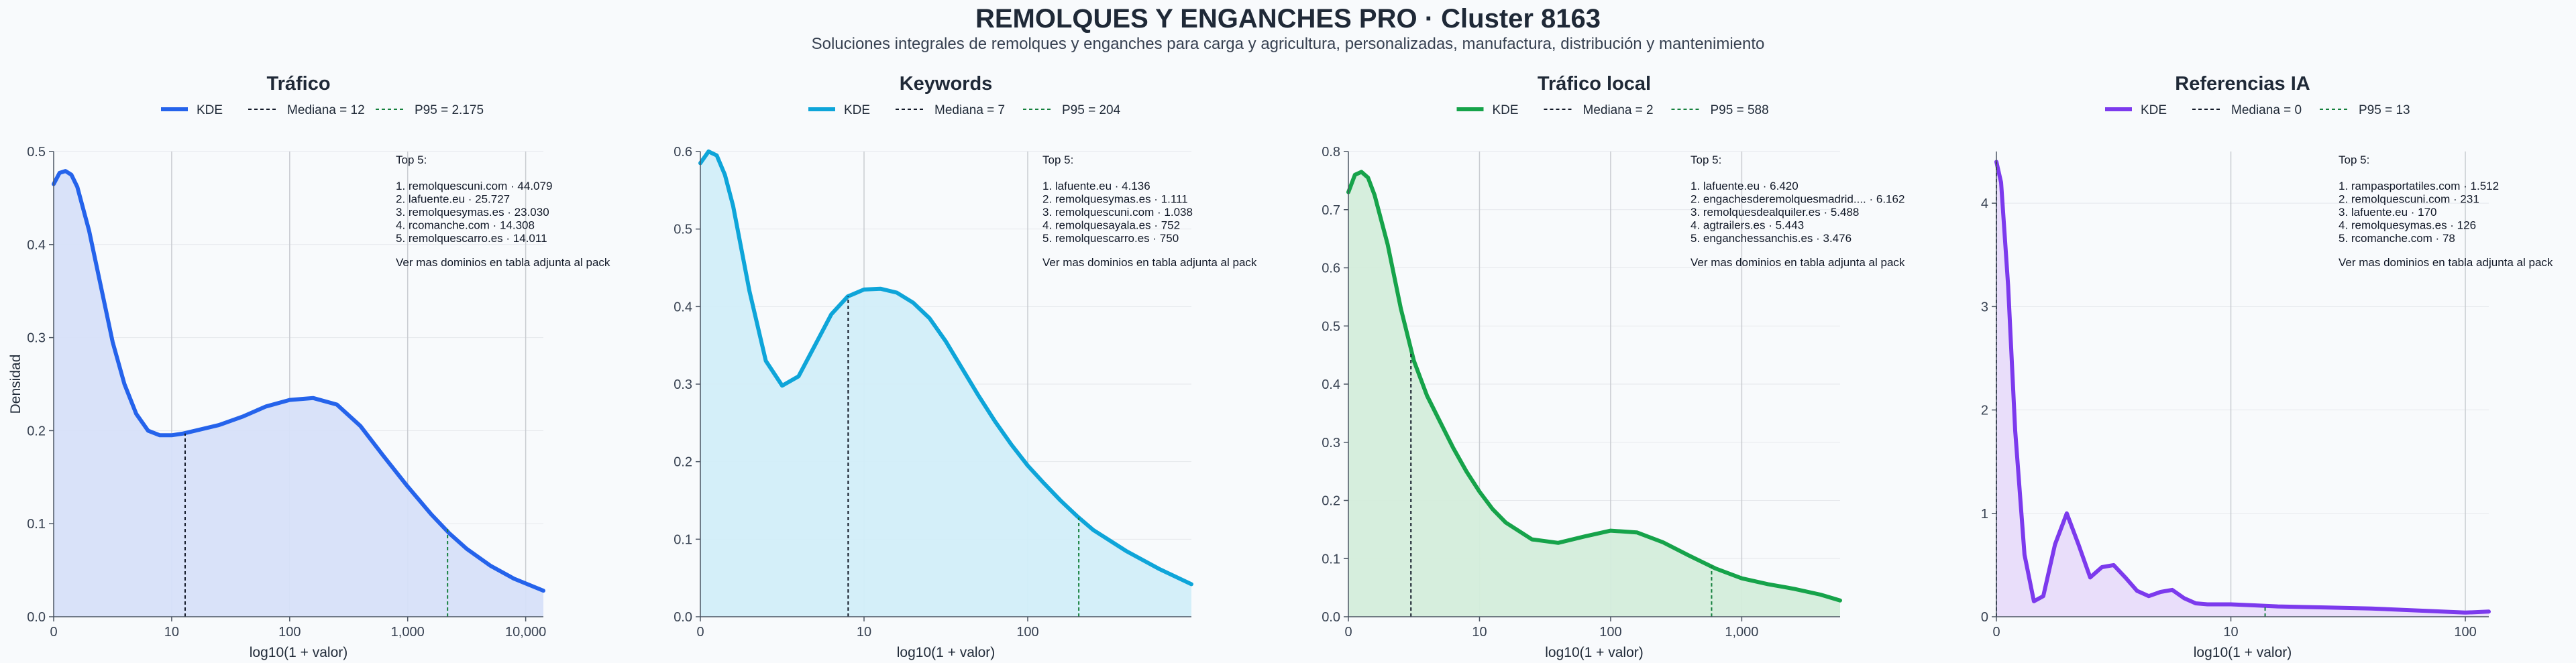 This screenshot has width=2576, height=663. I want to click on legend-label-p95: P95 = 2.175, so click(449, 110).